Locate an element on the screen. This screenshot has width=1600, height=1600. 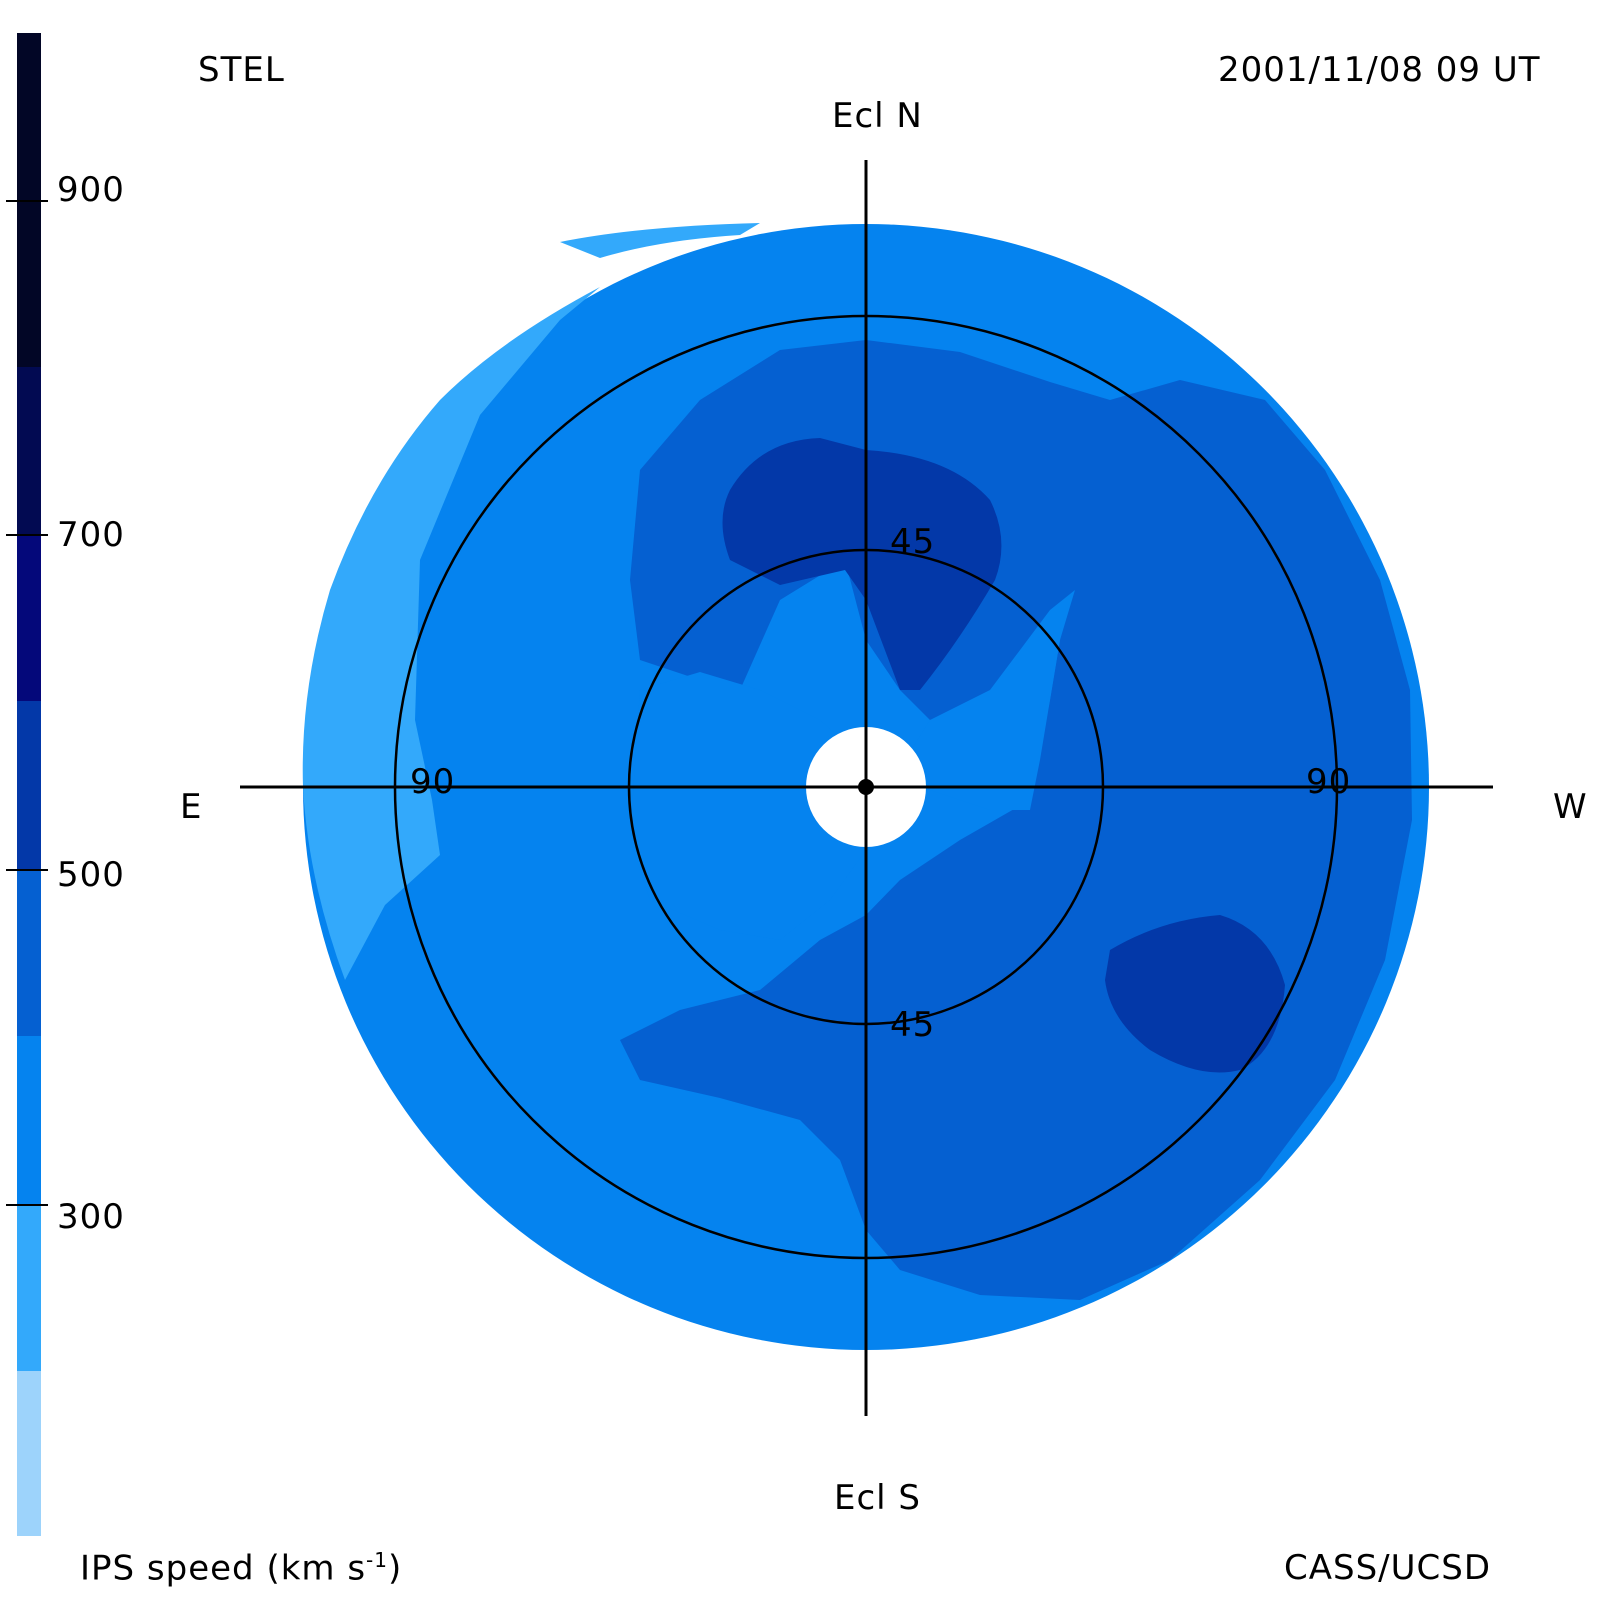
colorbar-title-text: IPS speed (km s is located at coordinates (223, 1568).